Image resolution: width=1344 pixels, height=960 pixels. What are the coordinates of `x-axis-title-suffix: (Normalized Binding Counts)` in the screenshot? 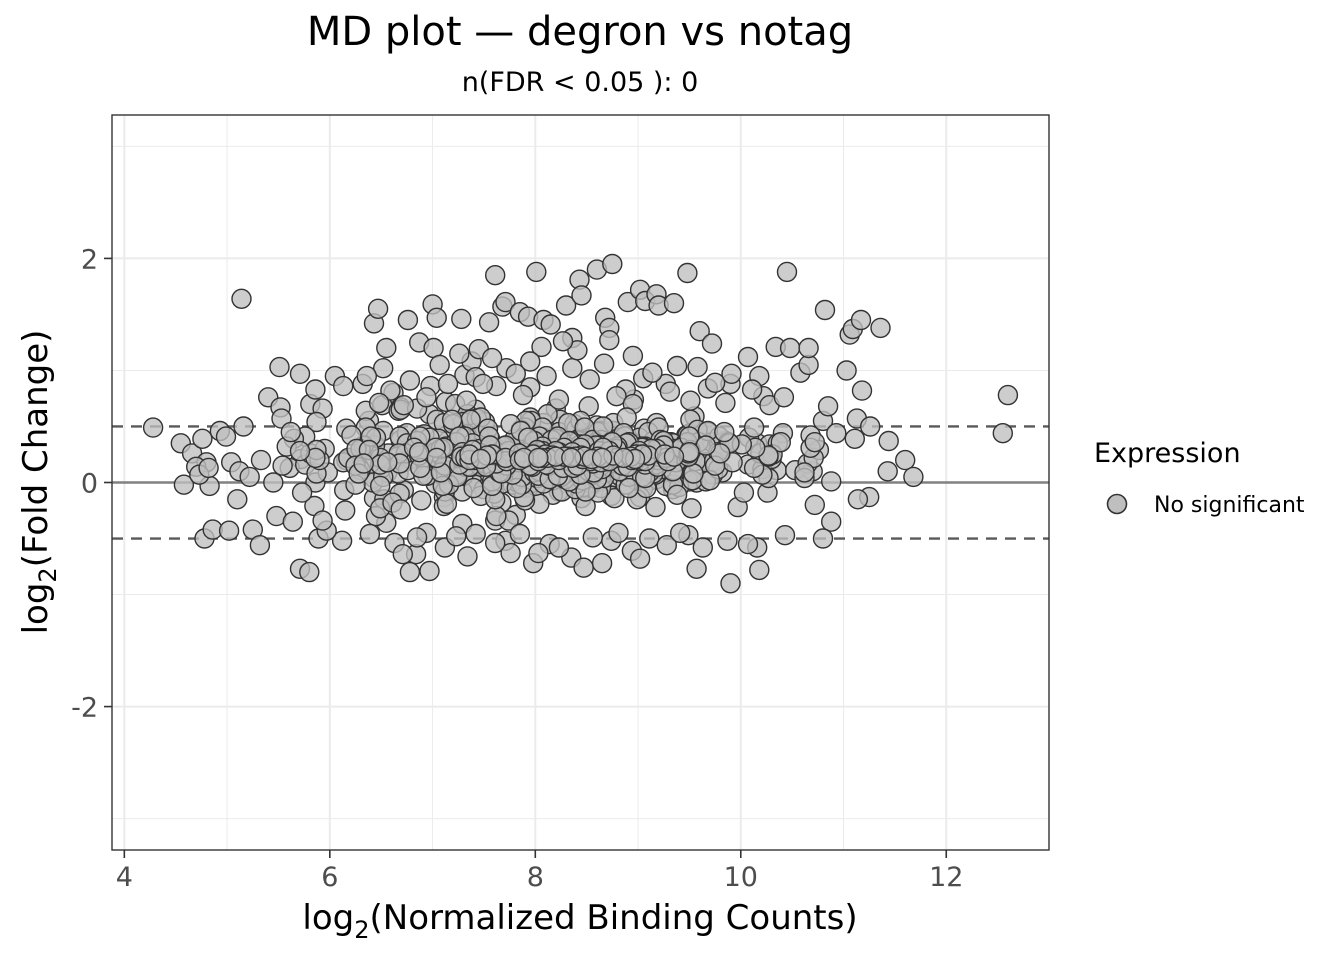 It's located at (614, 918).